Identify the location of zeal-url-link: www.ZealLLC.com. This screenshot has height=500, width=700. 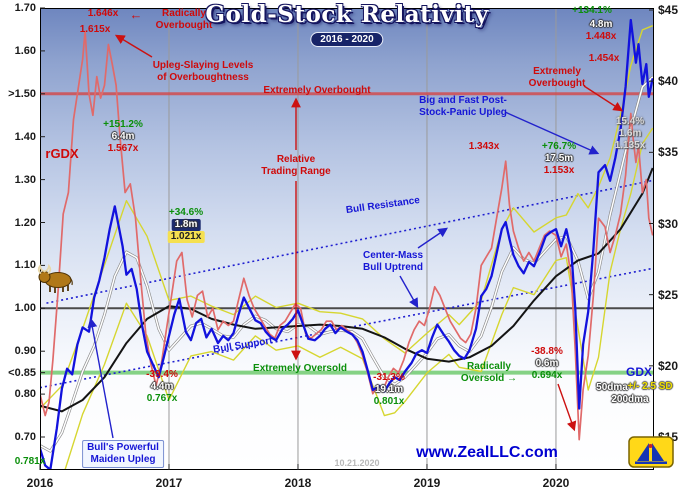
(487, 452).